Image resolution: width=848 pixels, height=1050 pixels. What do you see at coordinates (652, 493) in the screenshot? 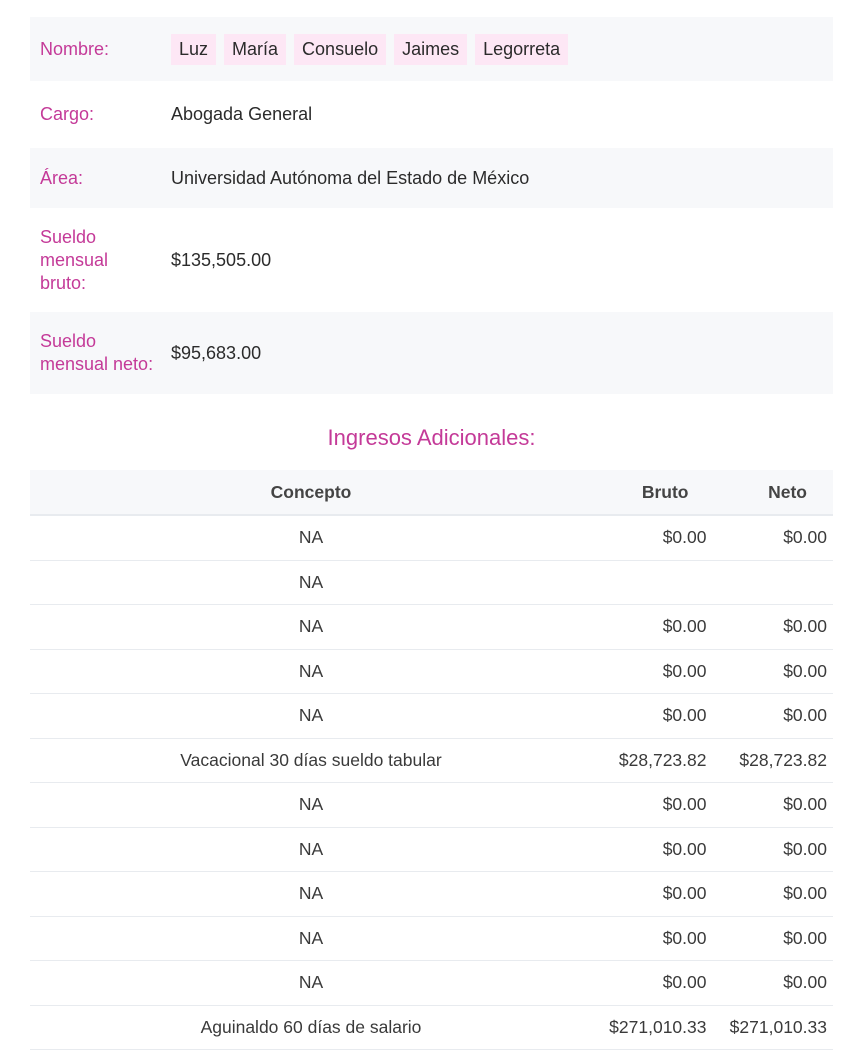
I see `header-bruto: Bruto` at bounding box center [652, 493].